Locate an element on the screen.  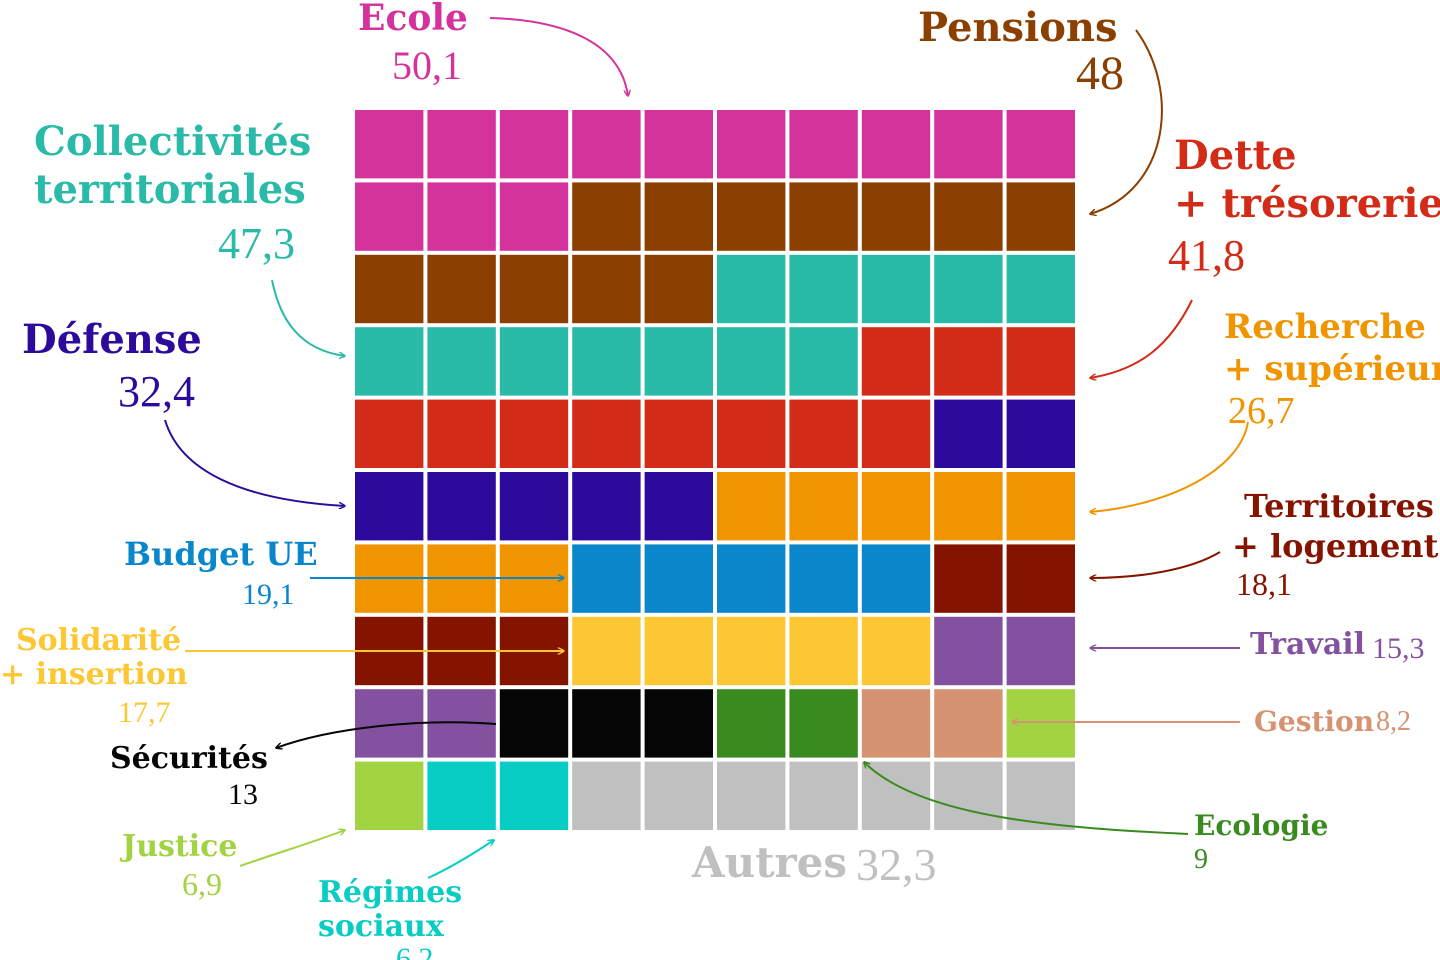
defense-value: 32,4 is located at coordinates (156, 391).